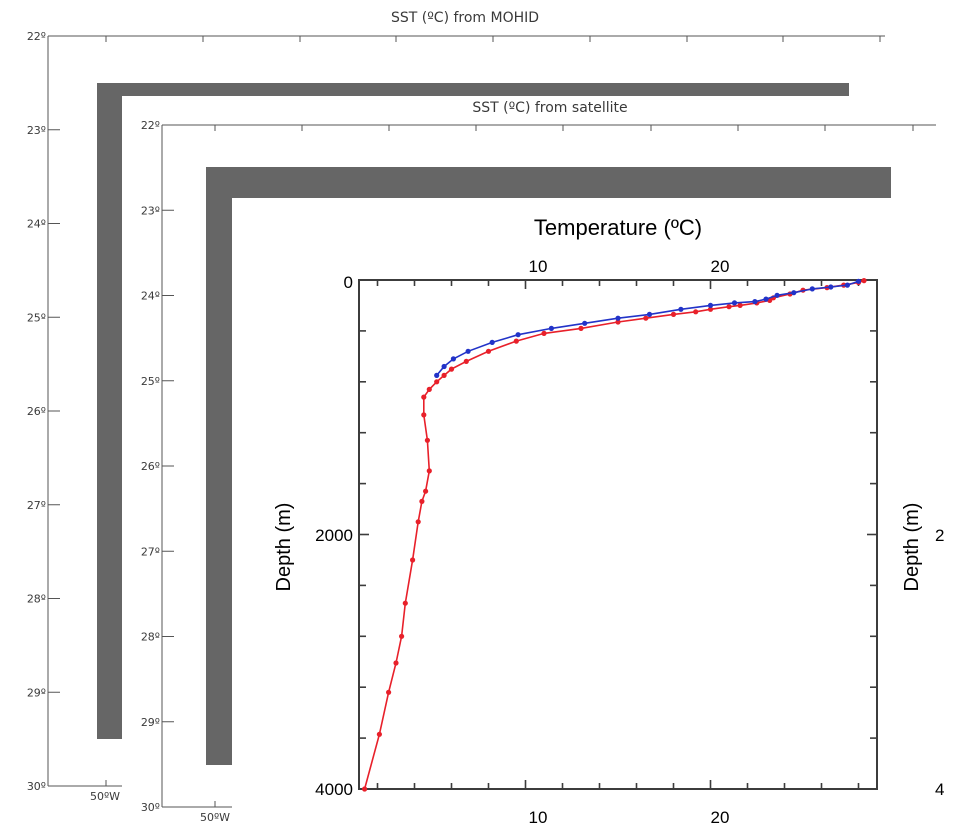 The height and width of the screenshot is (827, 955). I want to click on mohid-map-shadow-top, so click(473, 89).